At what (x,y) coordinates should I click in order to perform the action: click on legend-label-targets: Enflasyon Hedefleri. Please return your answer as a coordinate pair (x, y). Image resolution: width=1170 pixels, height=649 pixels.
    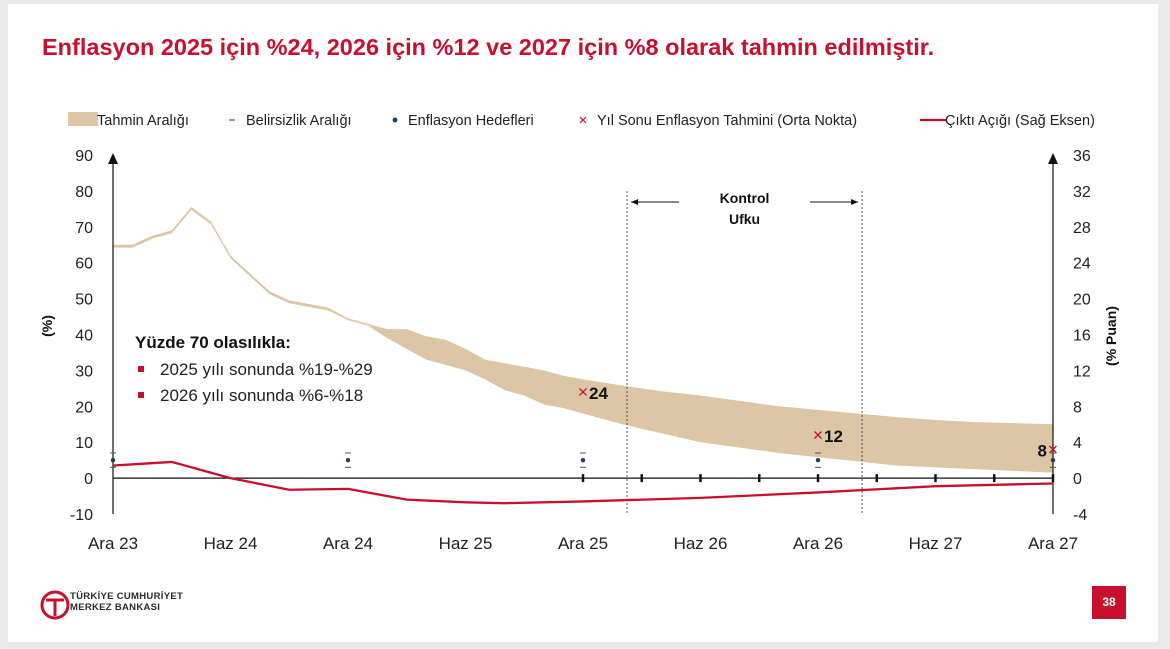
    Looking at the image, I should click on (471, 121).